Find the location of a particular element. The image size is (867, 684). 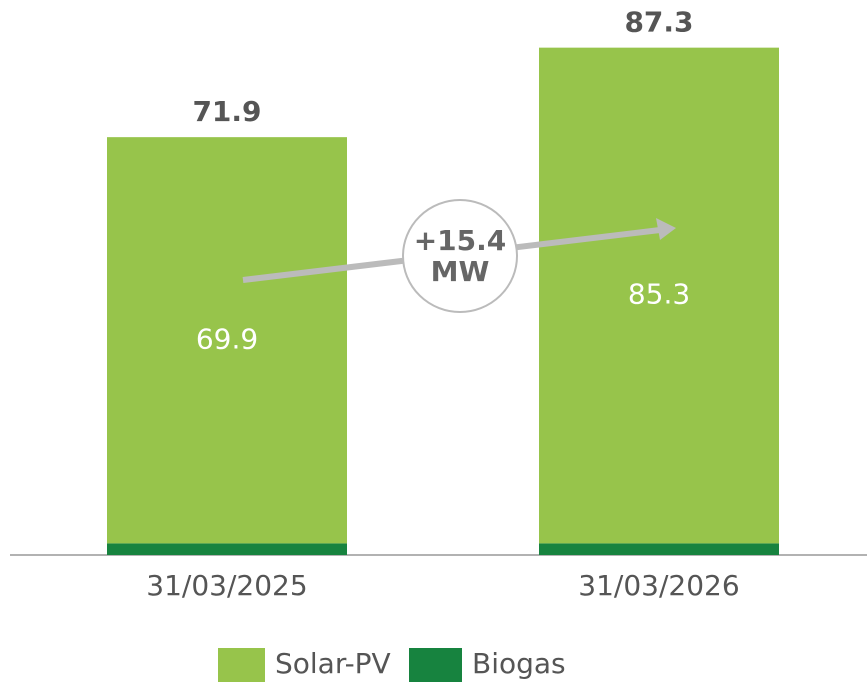

value-label: 85.3 is located at coordinates (659, 294).